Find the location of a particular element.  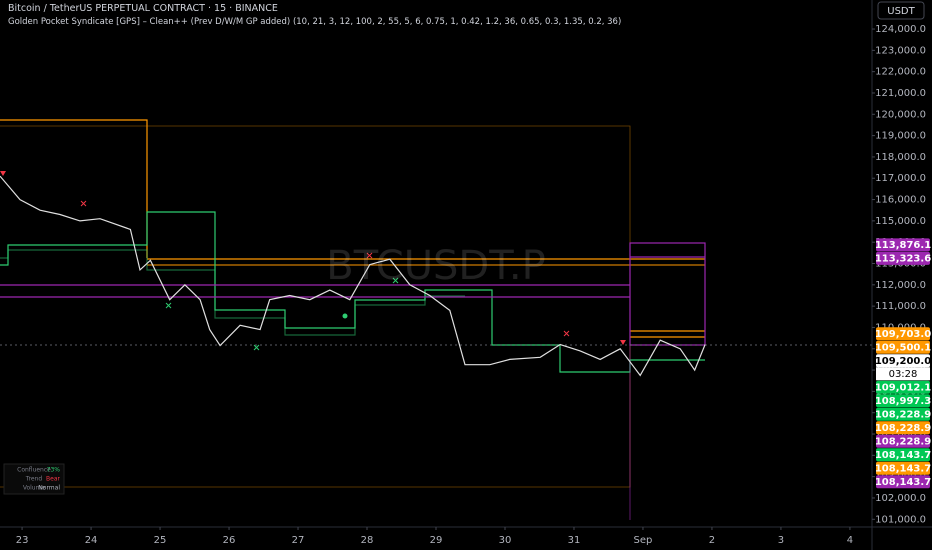

y-tick-label: 120,000.0 is located at coordinates (900, 114).